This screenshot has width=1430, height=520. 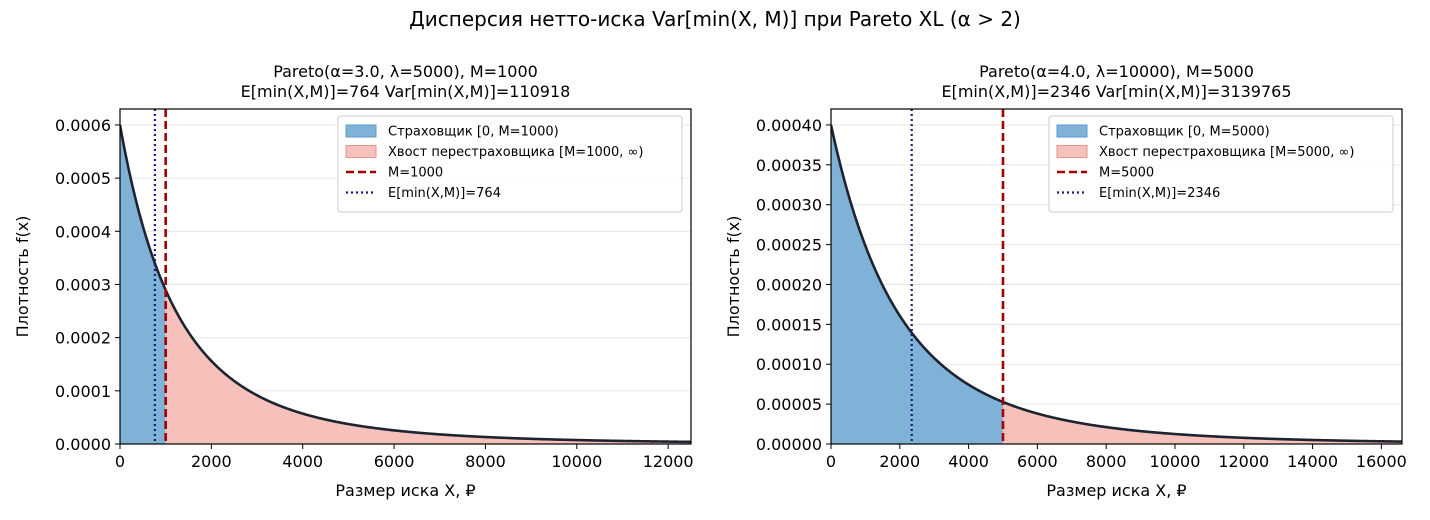 What do you see at coordinates (83, 391) in the screenshot?
I see `y-tick-label: 0.0001` at bounding box center [83, 391].